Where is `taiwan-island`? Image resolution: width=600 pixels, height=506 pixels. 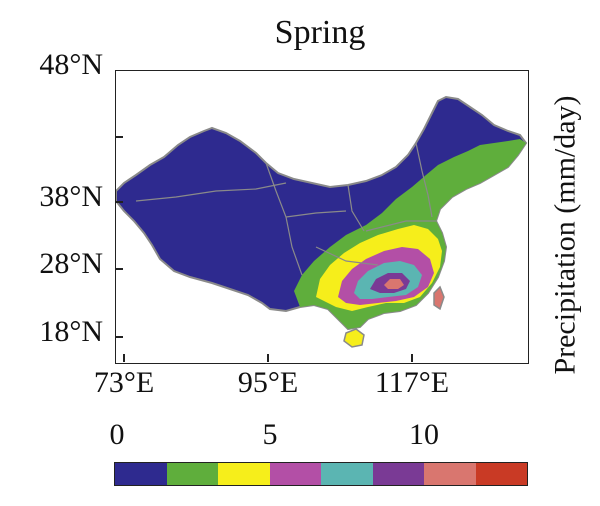 taiwan-island is located at coordinates (439, 298).